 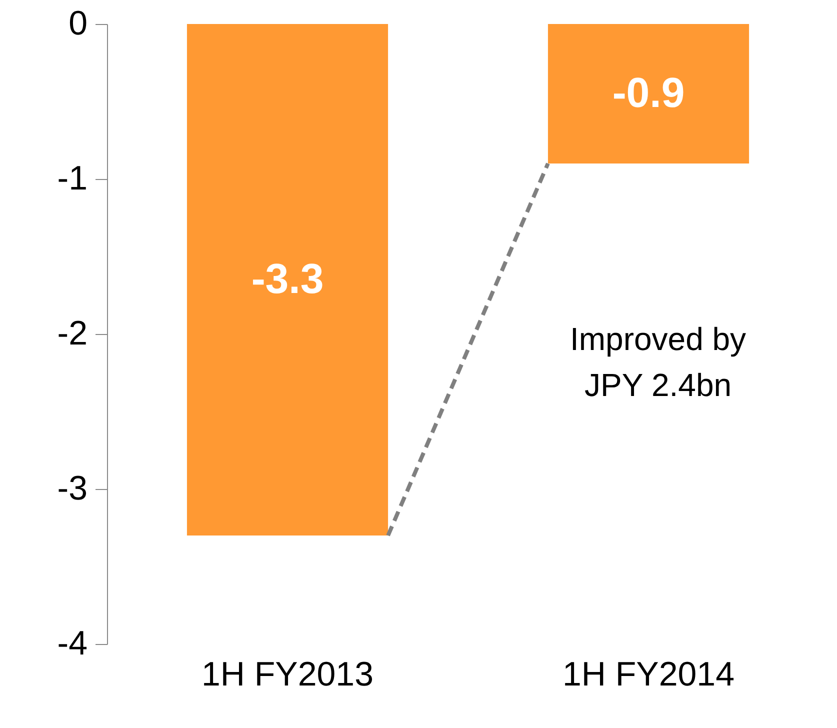 What do you see at coordinates (72, 333) in the screenshot?
I see `y-tick-label: -2` at bounding box center [72, 333].